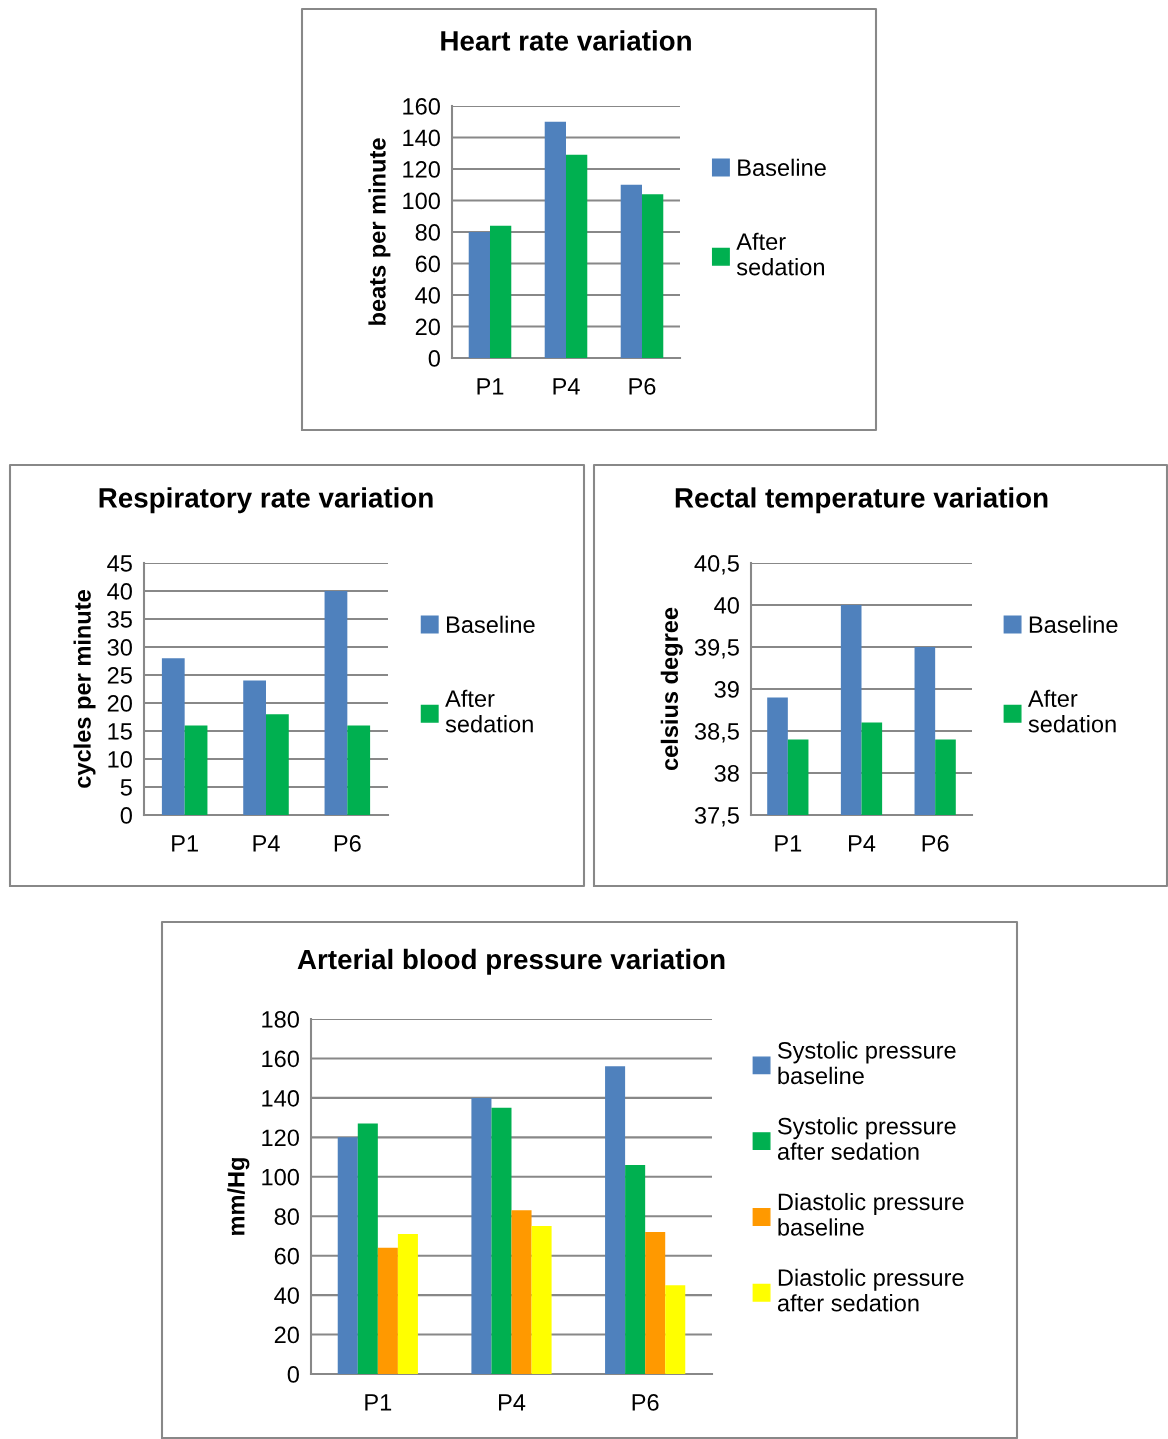  I want to click on y-tick-label: 38, so click(726, 773).